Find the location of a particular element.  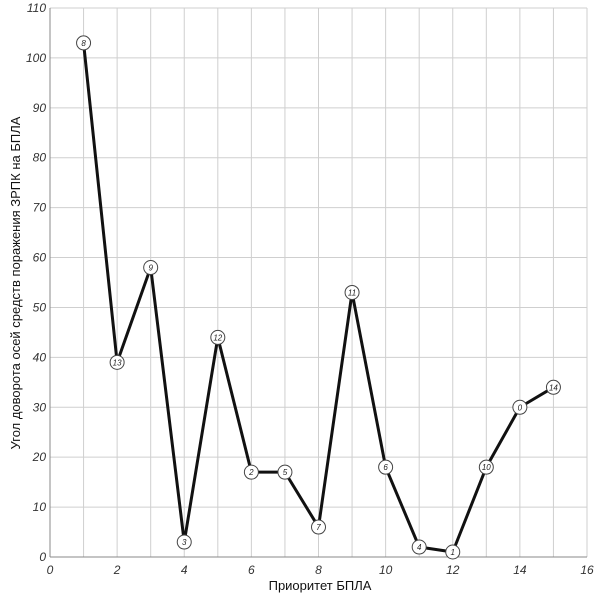

point-label: 8 is located at coordinates (83, 43).